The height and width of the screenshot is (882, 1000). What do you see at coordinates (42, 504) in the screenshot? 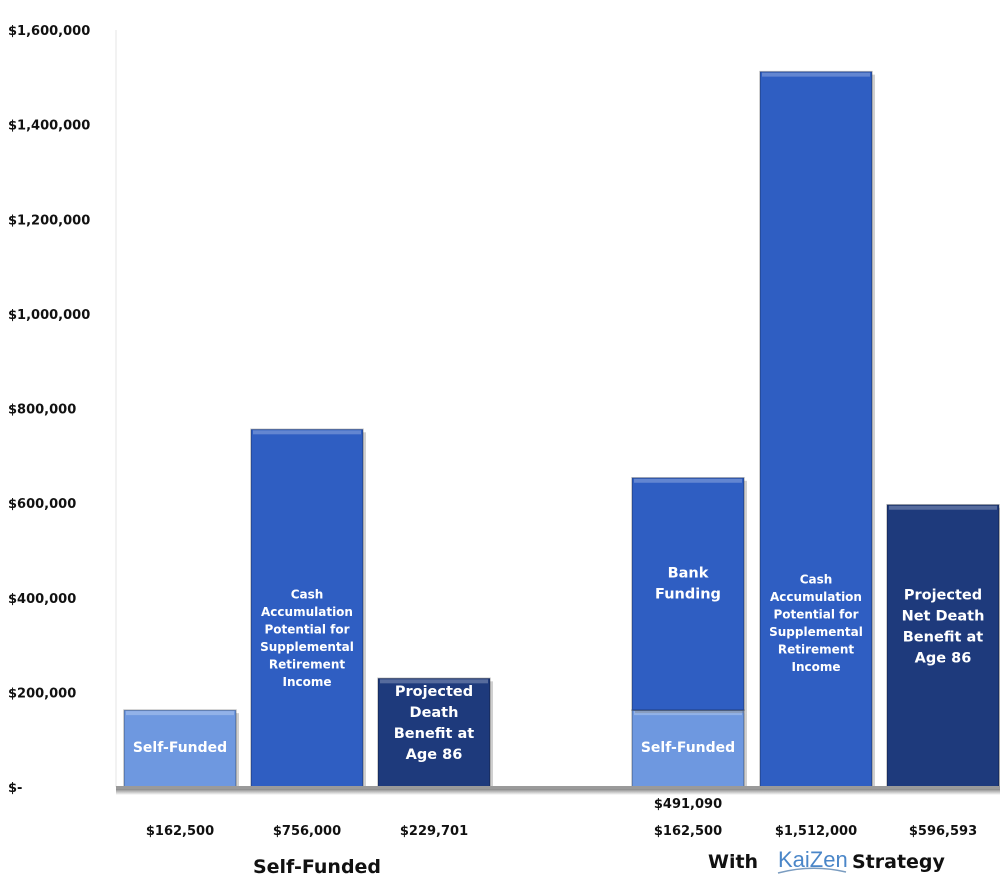
I see `y-tick-label: $600,000` at bounding box center [42, 504].